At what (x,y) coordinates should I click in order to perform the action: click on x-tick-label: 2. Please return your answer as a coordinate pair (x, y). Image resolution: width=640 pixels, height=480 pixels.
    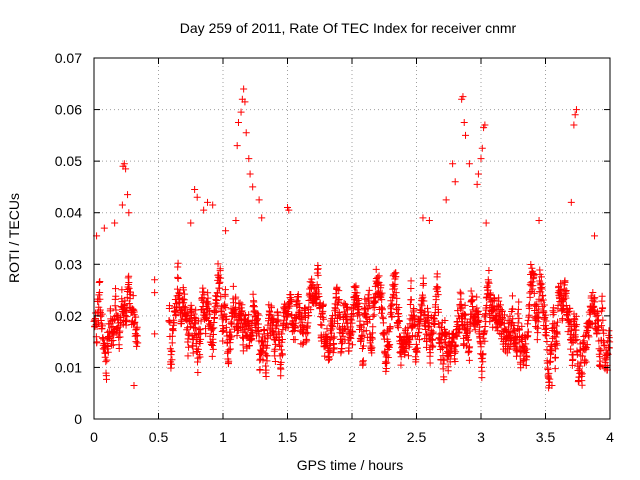
    Looking at the image, I should click on (352, 437).